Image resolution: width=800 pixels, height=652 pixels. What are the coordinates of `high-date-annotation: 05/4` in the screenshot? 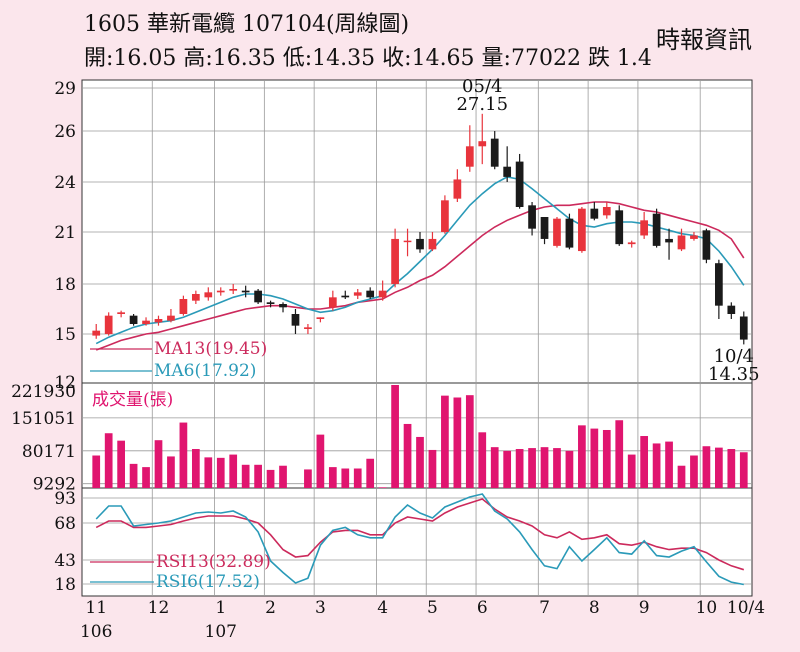 It's located at (482, 86).